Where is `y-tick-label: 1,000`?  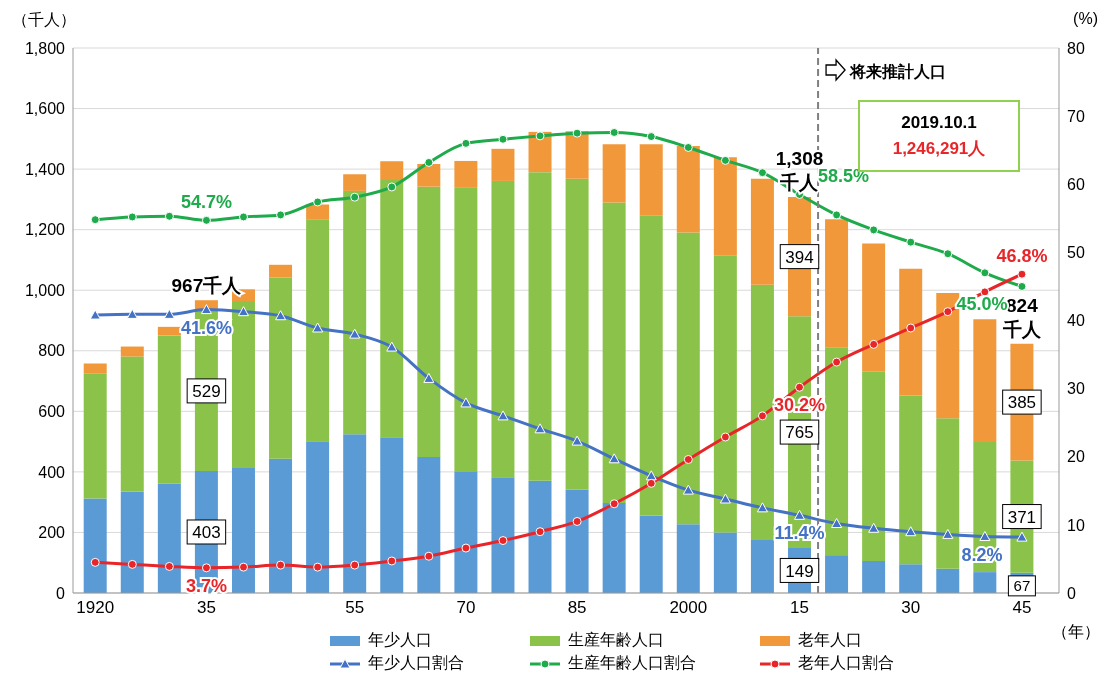
y-tick-label: 1,000 is located at coordinates (45, 290).